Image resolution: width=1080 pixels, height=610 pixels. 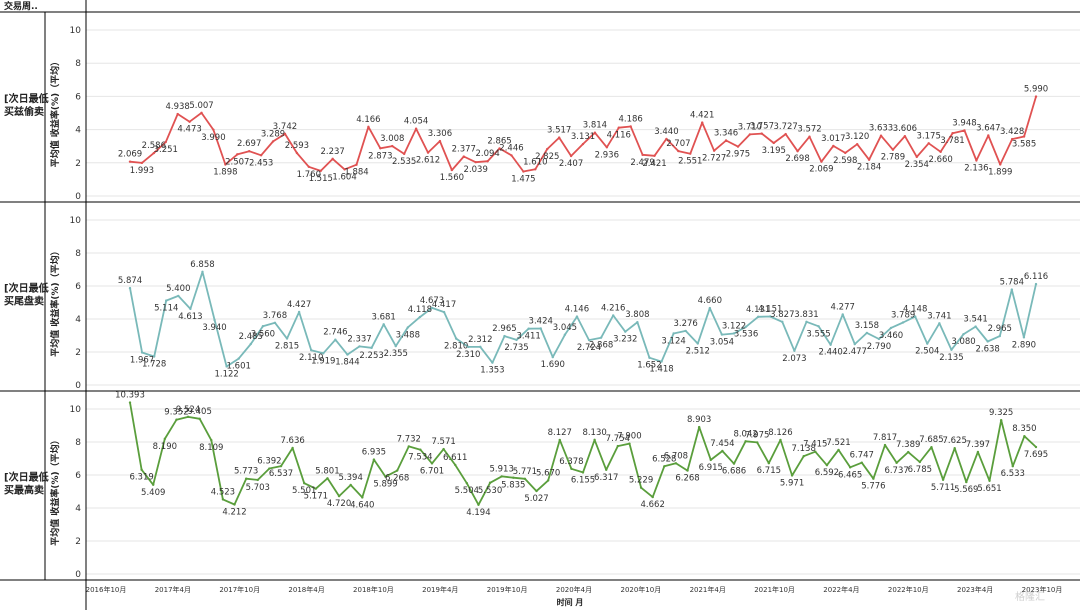 I want to click on data-label: 7.454, so click(x=722, y=444).